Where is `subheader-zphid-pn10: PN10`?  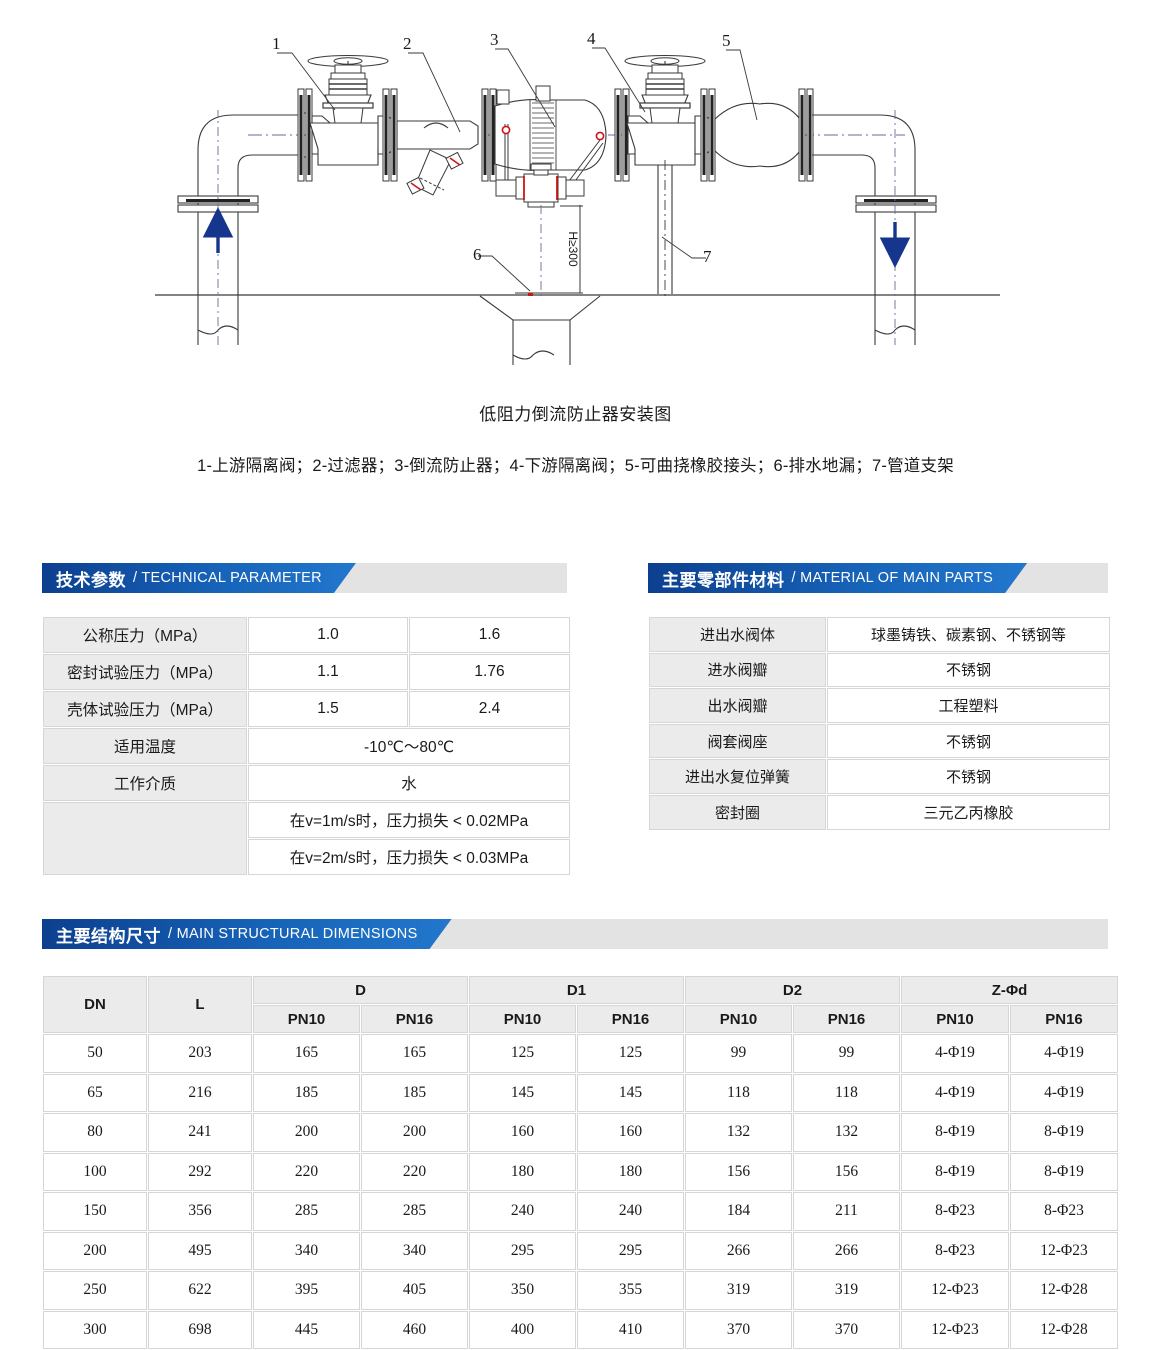
subheader-zphid-pn10: PN10 is located at coordinates (955, 1019).